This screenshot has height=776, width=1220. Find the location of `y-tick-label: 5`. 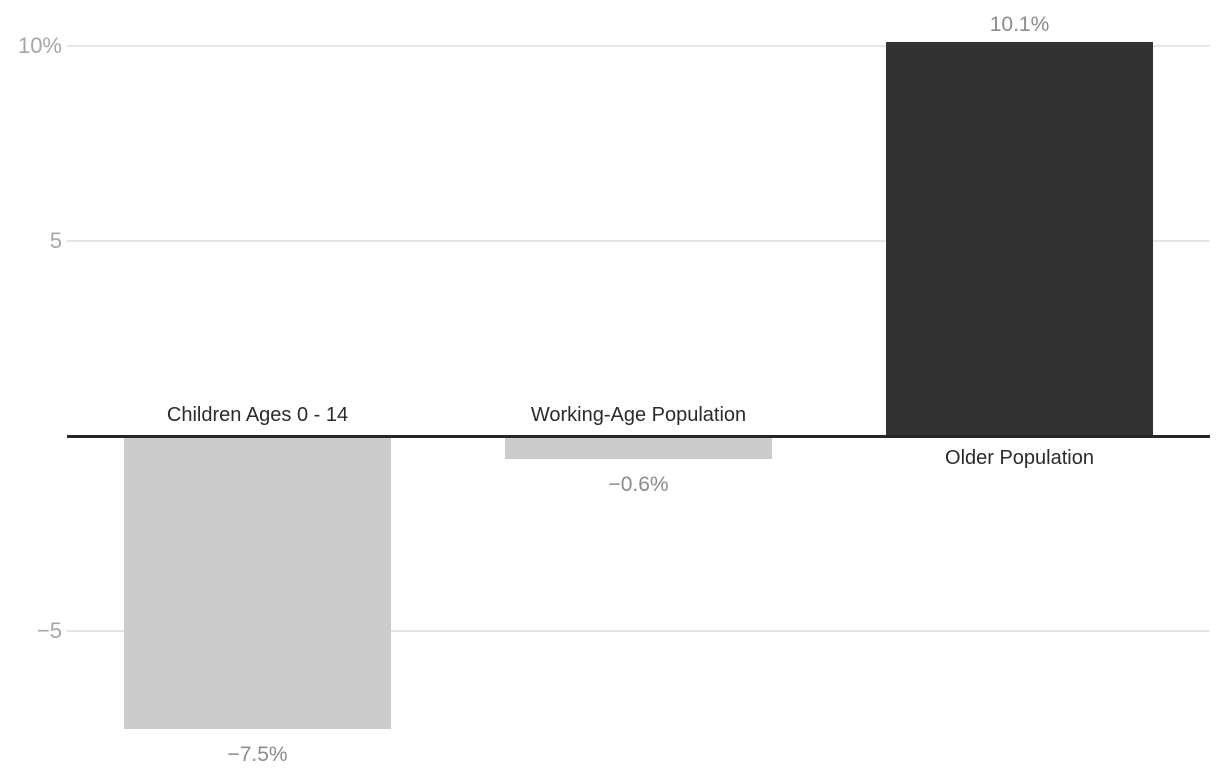

y-tick-label: 5 is located at coordinates (55, 240).